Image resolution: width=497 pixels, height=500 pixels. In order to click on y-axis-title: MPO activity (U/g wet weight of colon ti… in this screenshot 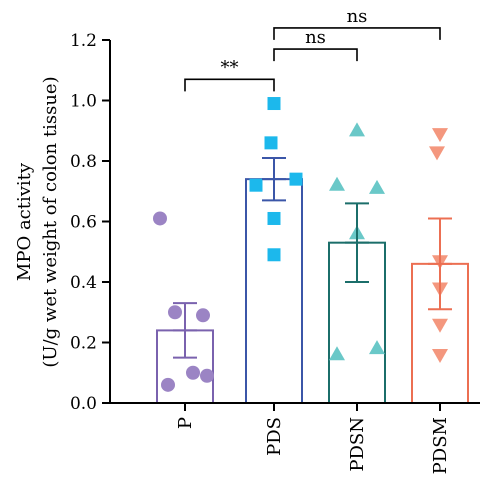, I will do `click(37, 221)`.